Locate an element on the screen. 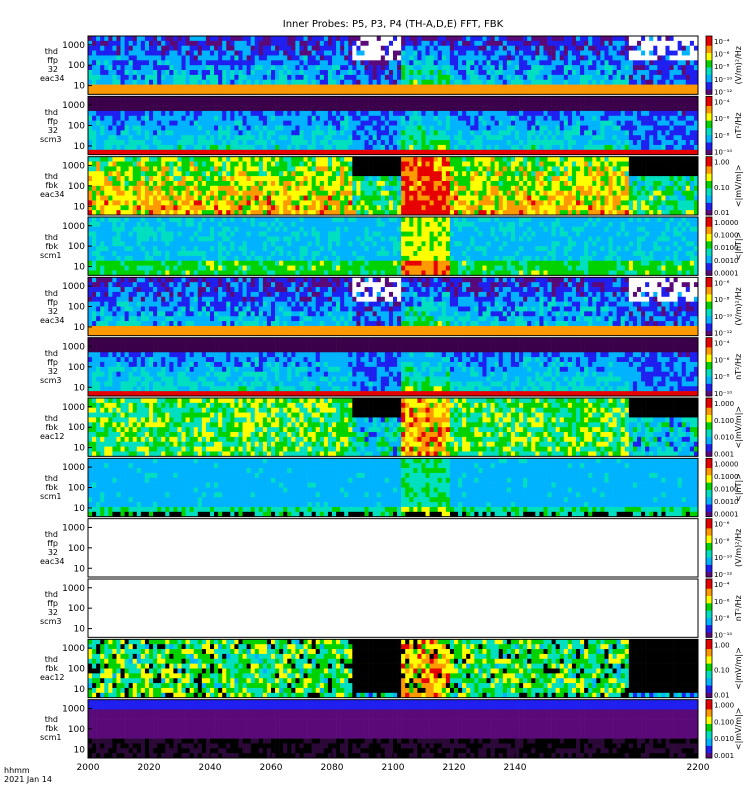 Image resolution: width=750 pixels, height=800 pixels. colorbar-tick-label: 10⁻¹⁰ is located at coordinates (723, 153).